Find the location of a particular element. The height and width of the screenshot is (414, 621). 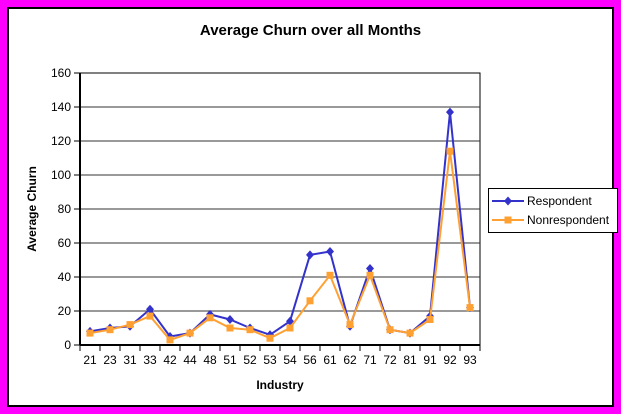

svg-text: 120 is located at coordinates (61, 141).